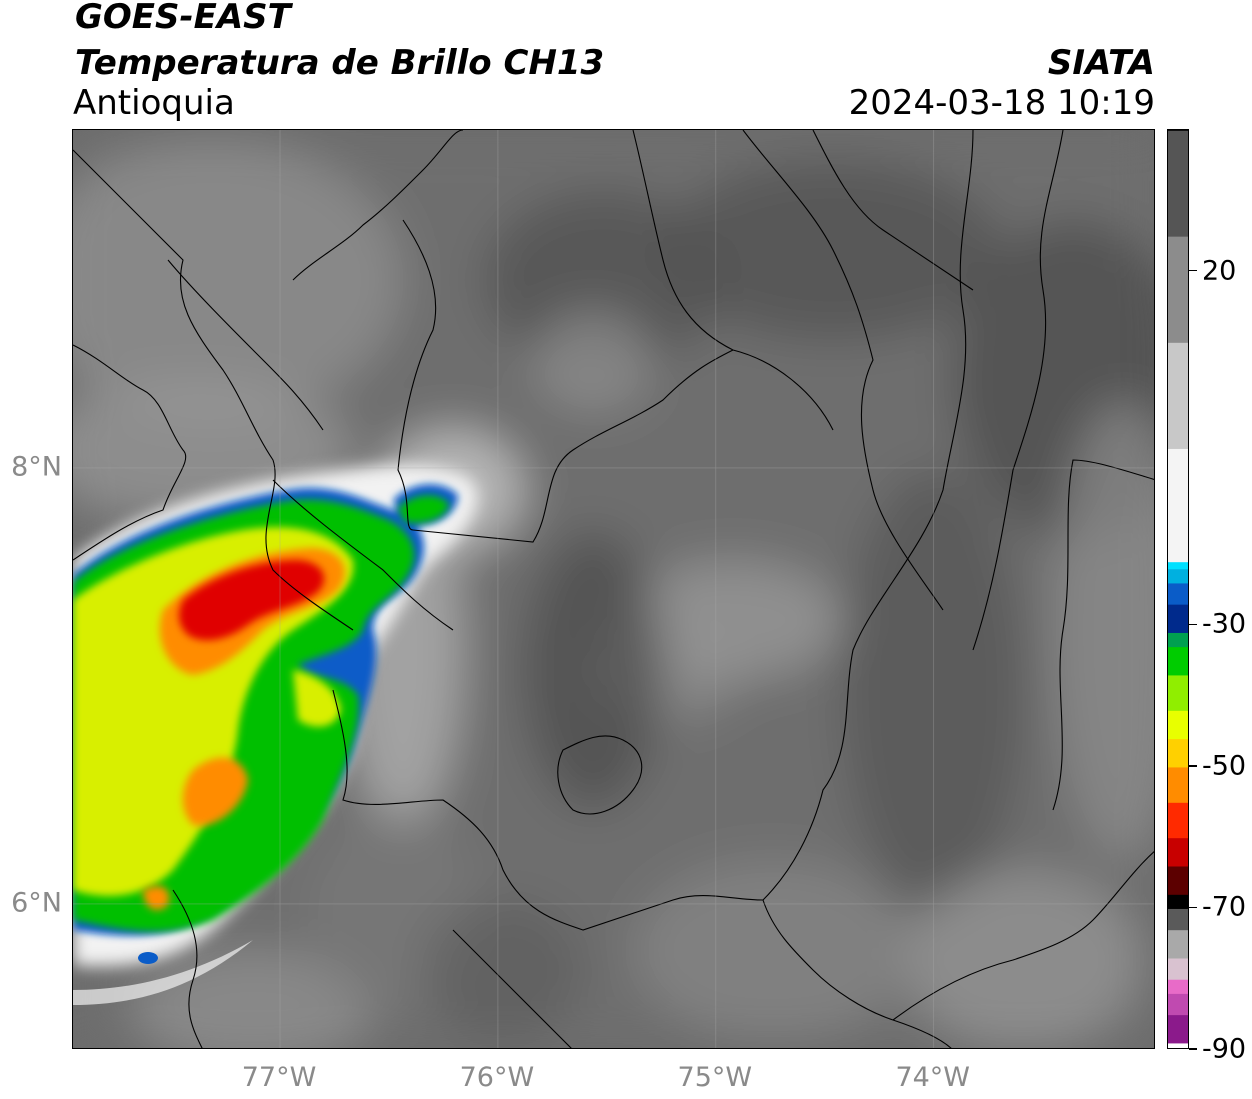 This screenshot has width=1252, height=1099. Describe the element at coordinates (548, 810) in the screenshot. I see `south-antioquia` at that location.